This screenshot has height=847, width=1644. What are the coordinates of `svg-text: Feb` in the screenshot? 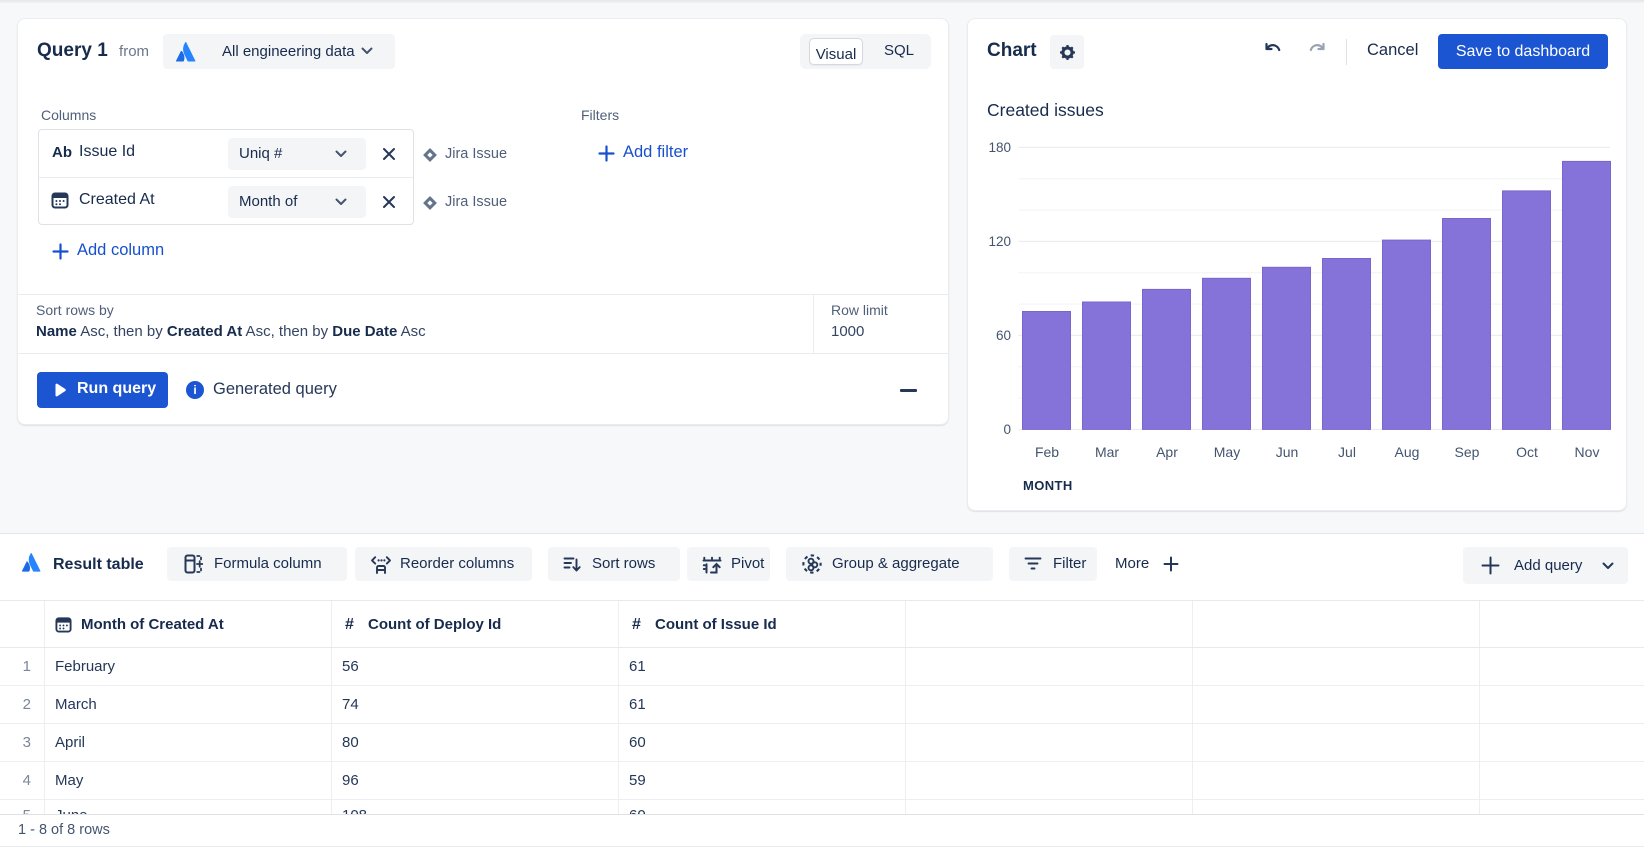 It's located at (1047, 452).